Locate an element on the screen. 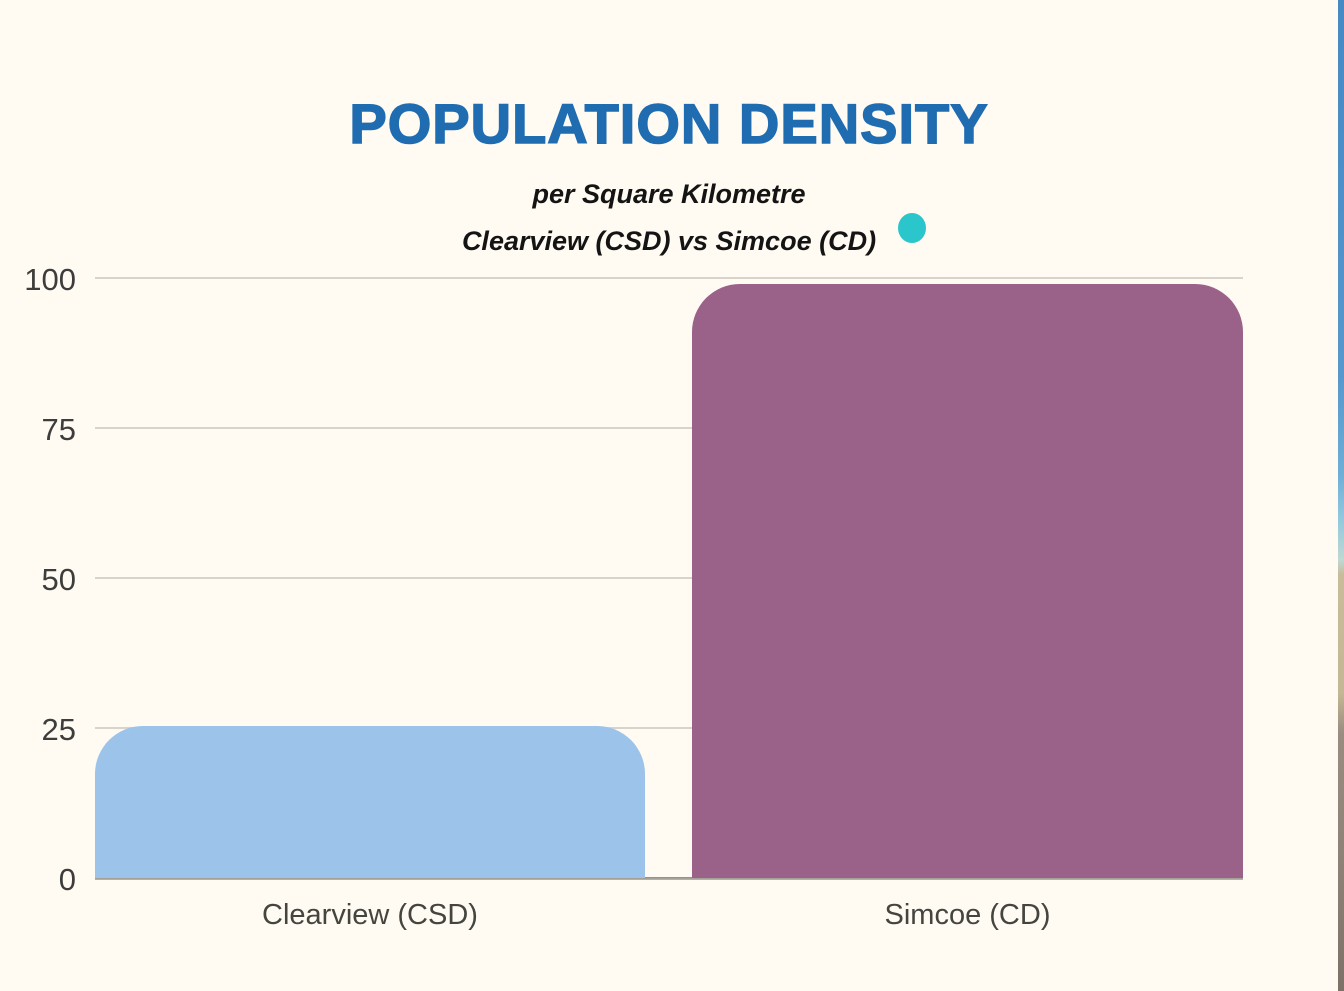 Image resolution: width=1344 pixels, height=991 pixels. y-axis-tick-label: 50 is located at coordinates (58, 579).